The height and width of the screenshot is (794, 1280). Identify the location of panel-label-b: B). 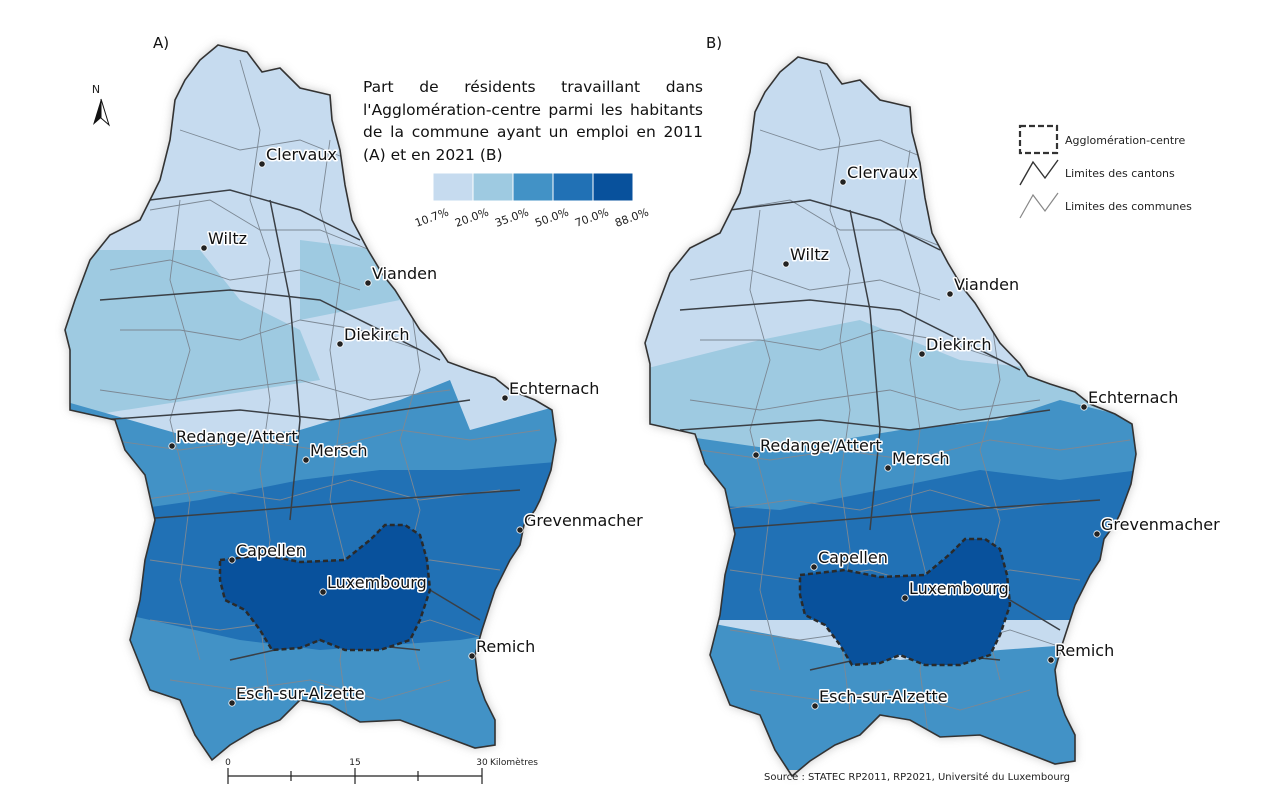
(714, 43).